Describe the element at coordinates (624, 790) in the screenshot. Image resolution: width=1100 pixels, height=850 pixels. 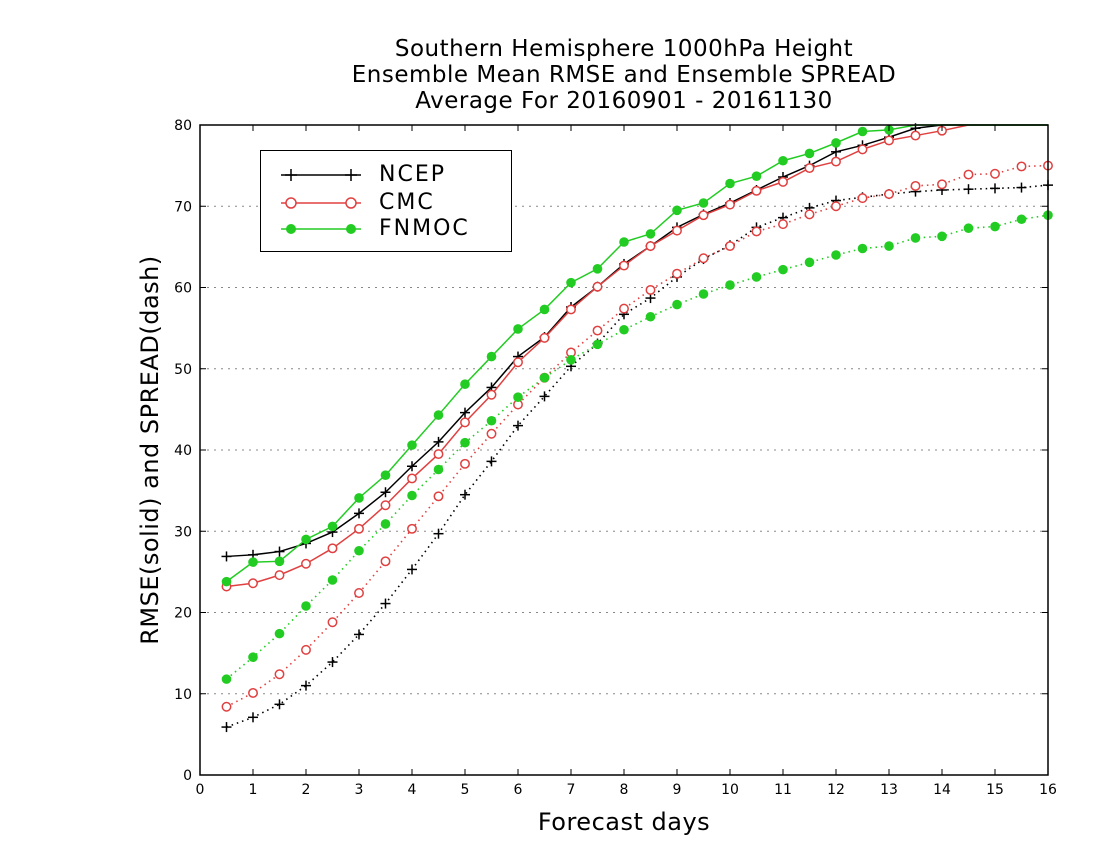
I see `x-tick-label: 8` at that location.